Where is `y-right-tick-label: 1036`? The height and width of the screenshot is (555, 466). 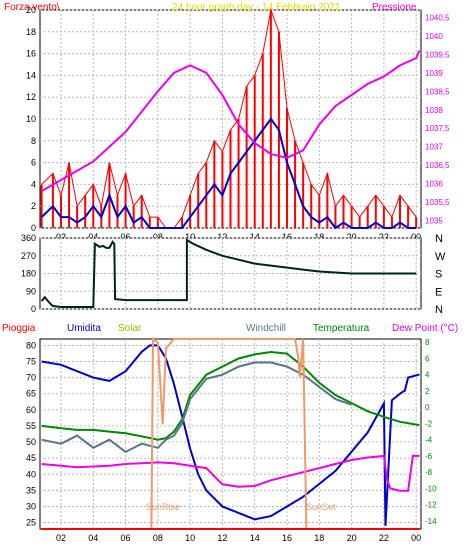 y-right-tick-label: 1036 is located at coordinates (434, 184).